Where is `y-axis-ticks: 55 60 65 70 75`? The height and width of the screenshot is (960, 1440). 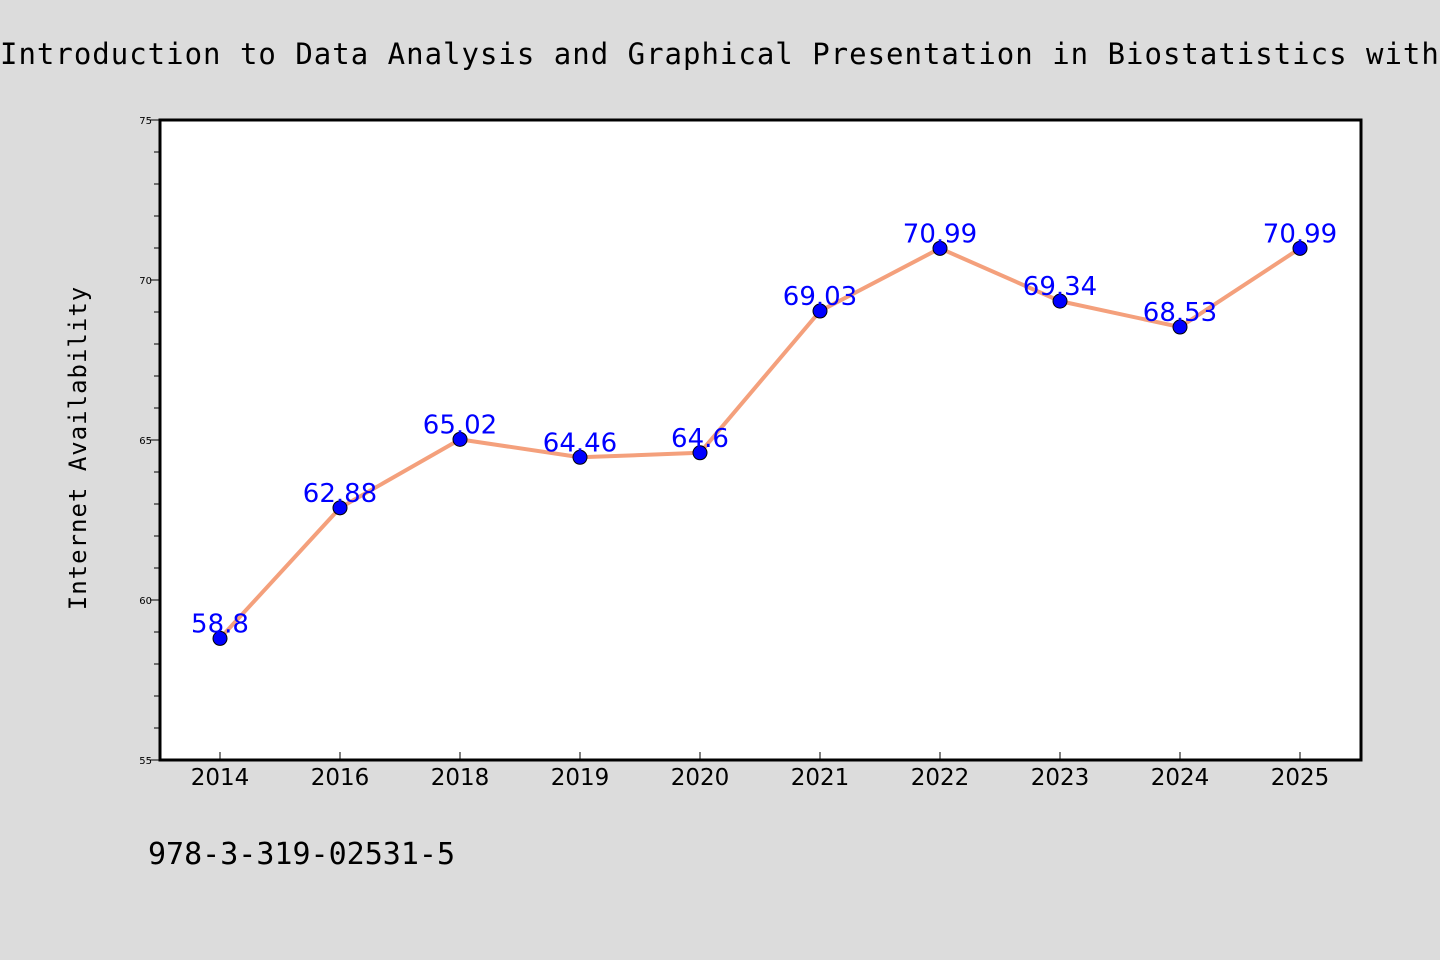
y-axis-ticks: 55 60 65 70 75 is located at coordinates (149, 441).